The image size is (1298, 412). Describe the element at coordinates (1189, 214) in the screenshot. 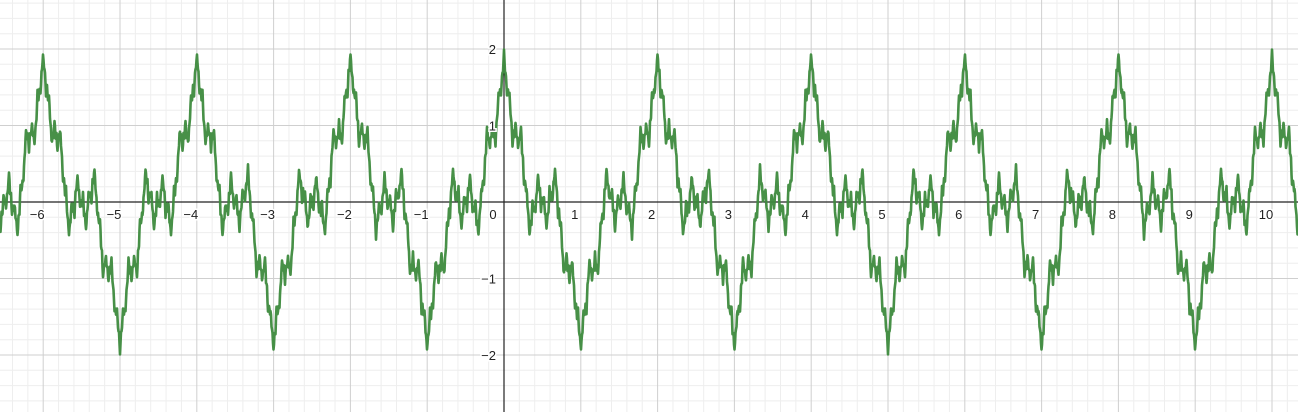

I see `x-tick-label: 9` at that location.